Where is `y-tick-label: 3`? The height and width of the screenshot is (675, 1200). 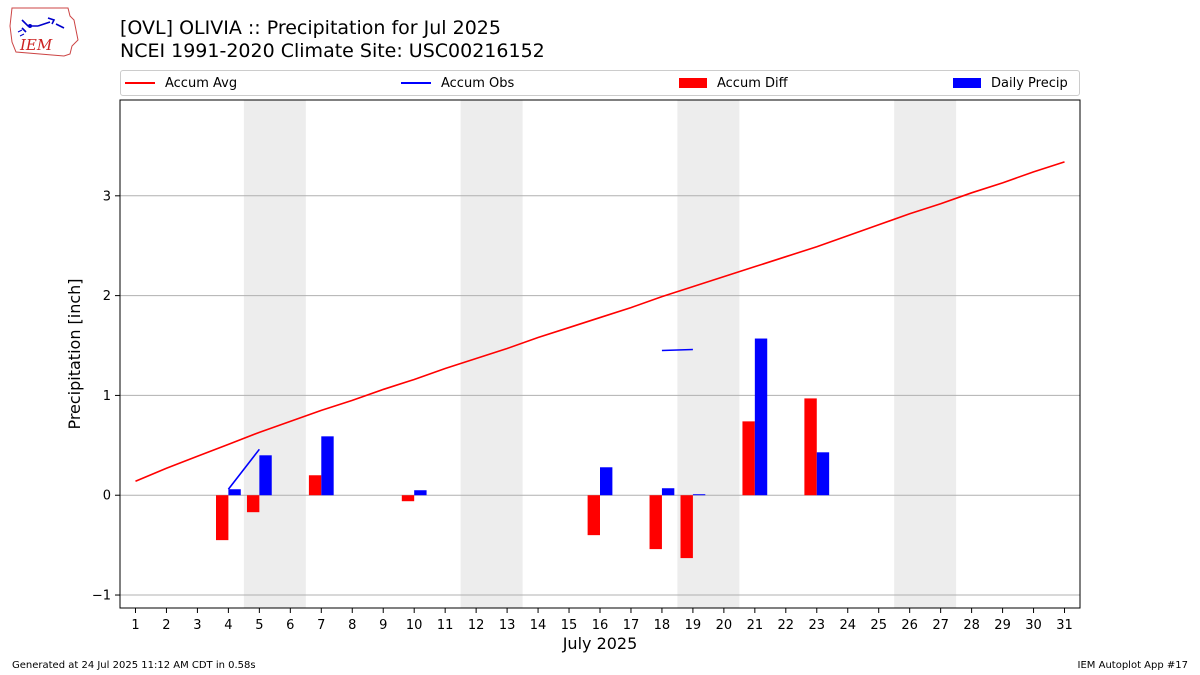
y-tick-label: 3 is located at coordinates (107, 196).